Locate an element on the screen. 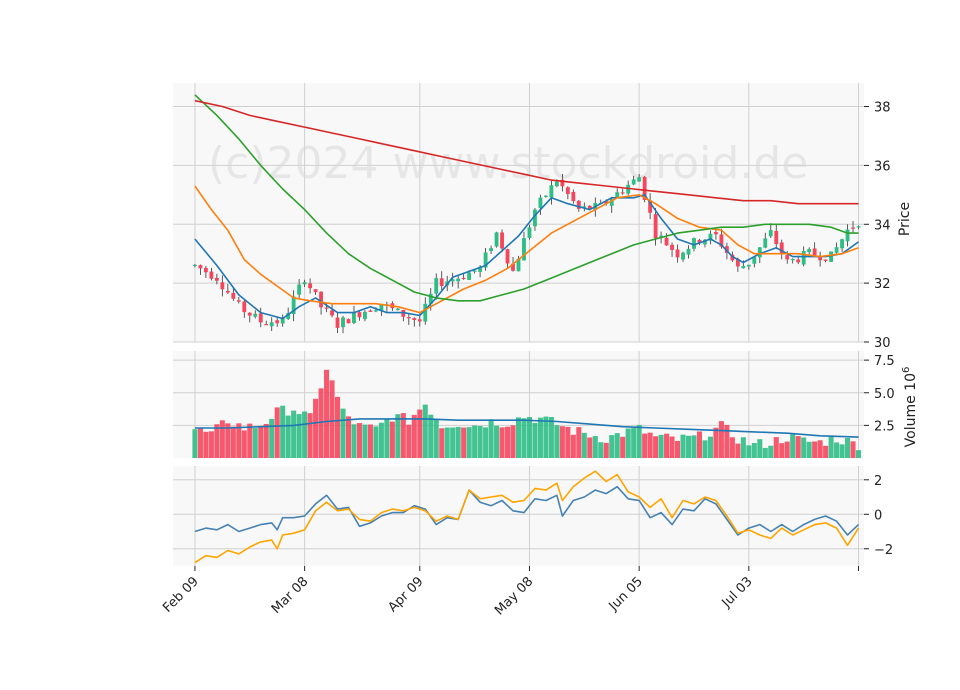 Image resolution: width=960 pixels, height=690 pixels. x-tick-label: Mar 08 is located at coordinates (290, 595).